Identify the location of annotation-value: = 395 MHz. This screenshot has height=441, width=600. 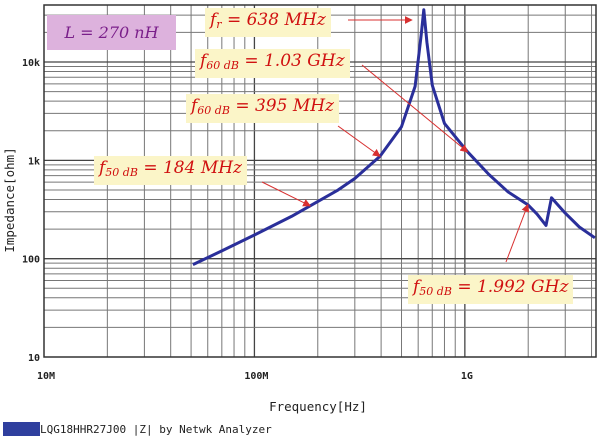
(282, 106).